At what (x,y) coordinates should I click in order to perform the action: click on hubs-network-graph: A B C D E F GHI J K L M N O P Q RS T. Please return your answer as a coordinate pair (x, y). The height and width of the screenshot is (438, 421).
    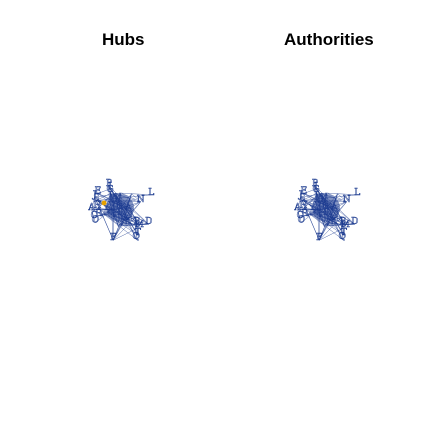
    Looking at the image, I should click on (120, 211).